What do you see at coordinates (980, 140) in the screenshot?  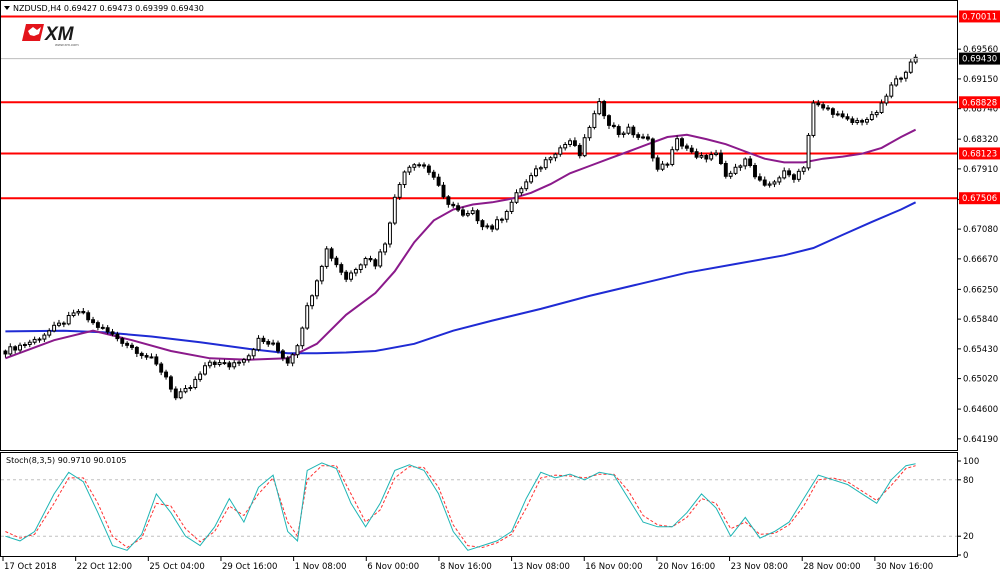 I see `price-tick-label: 0.68320` at bounding box center [980, 140].